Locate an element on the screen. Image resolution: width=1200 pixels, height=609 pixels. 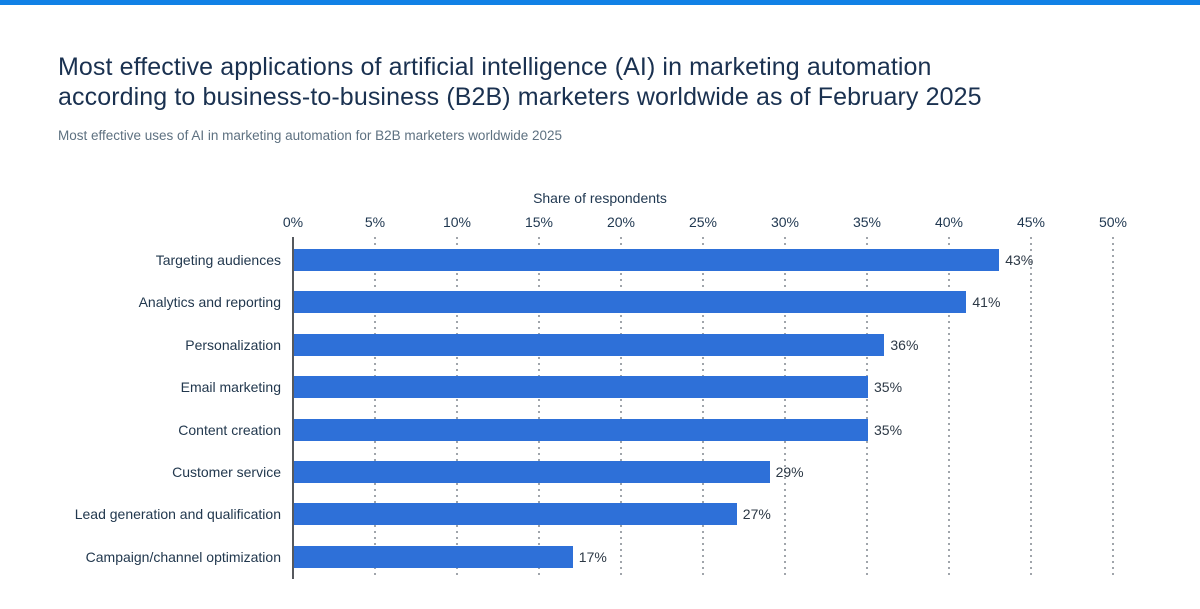
x-tick-label: 15% is located at coordinates (539, 222).